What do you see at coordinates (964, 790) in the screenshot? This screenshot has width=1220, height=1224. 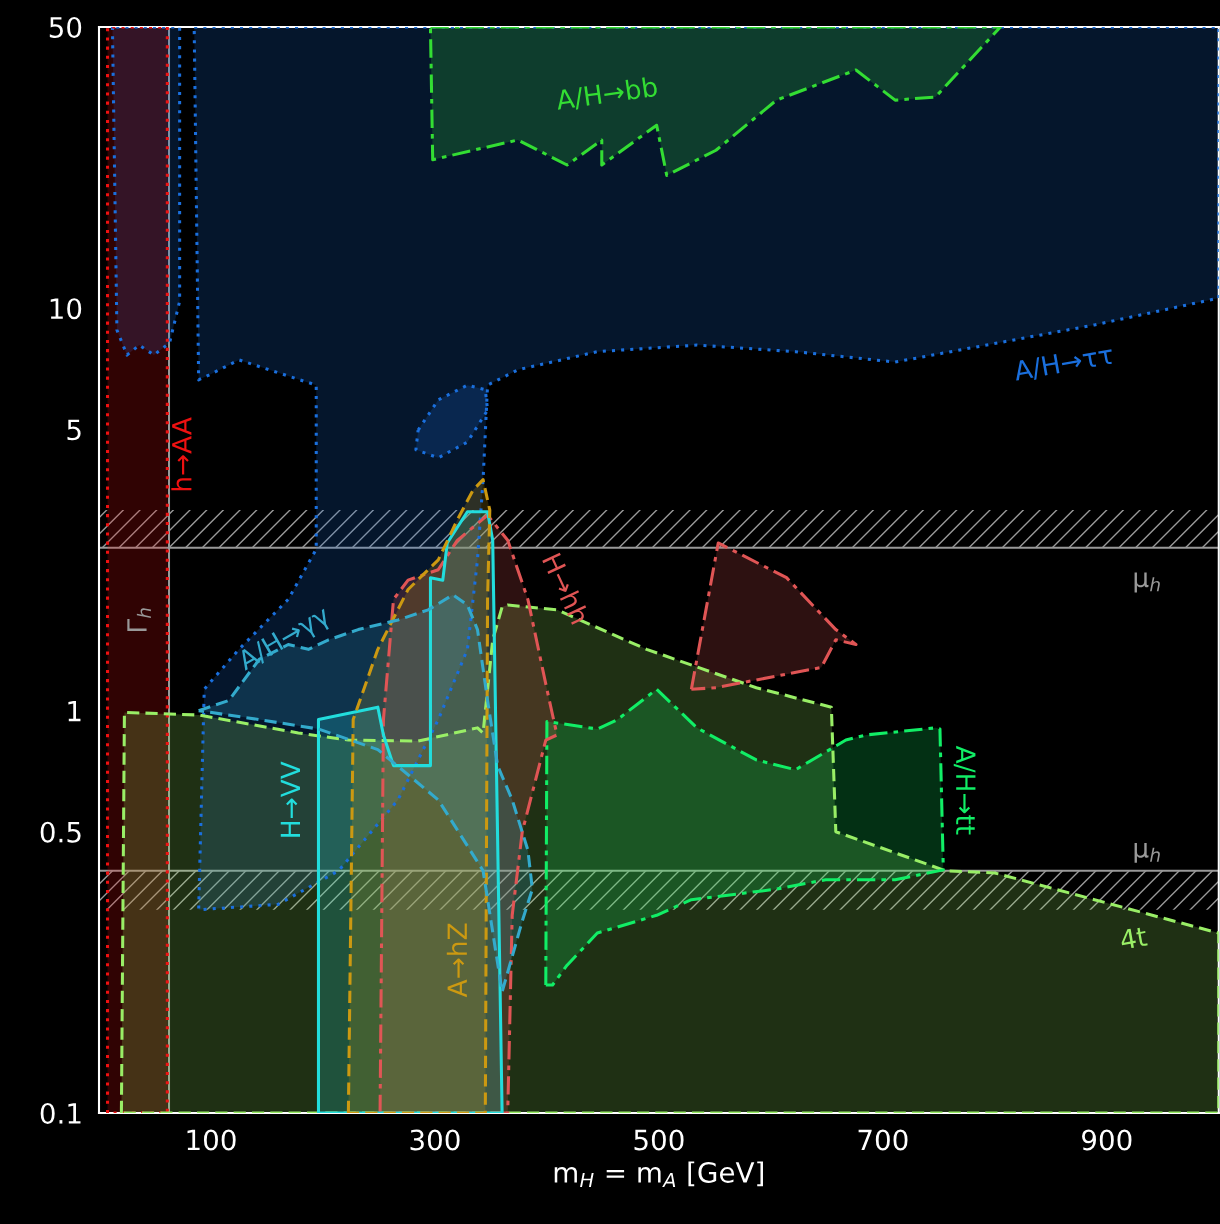 I see `annotation: A/H→tt` at bounding box center [964, 790].